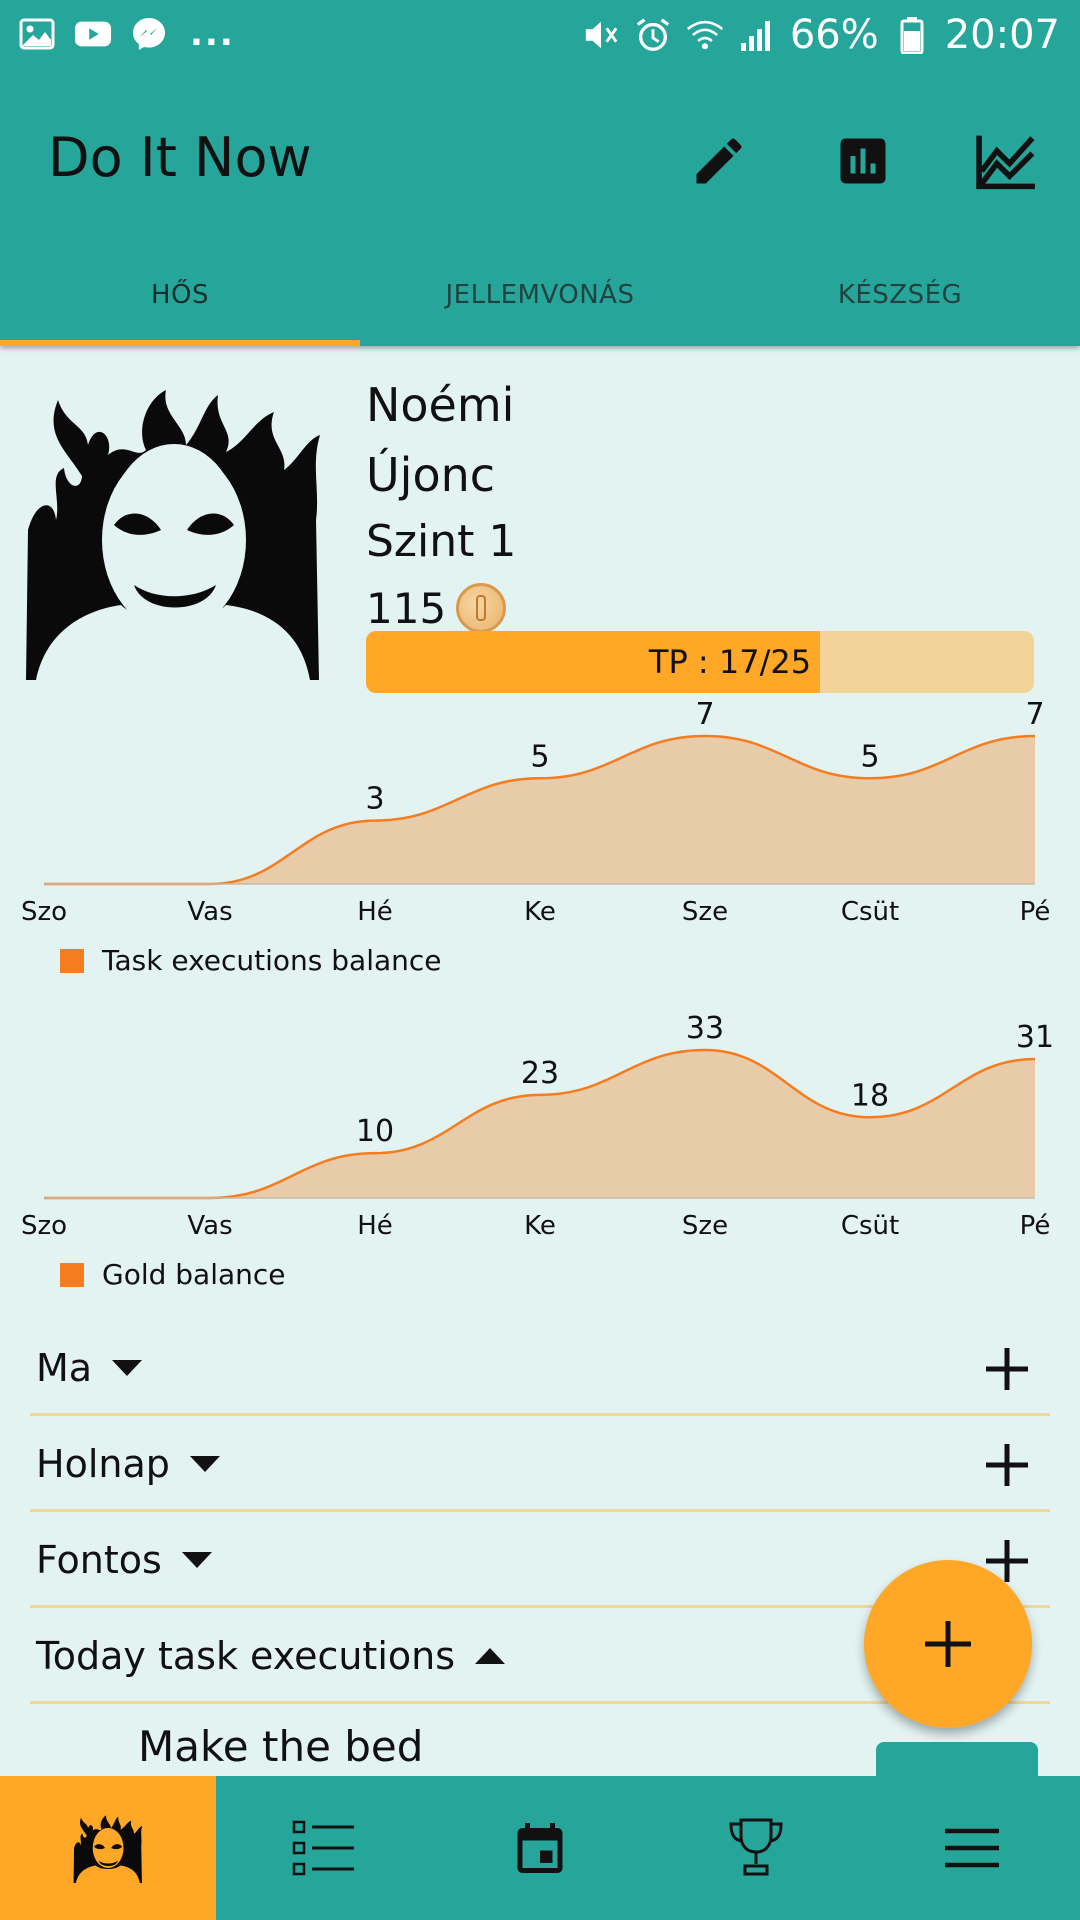 This screenshot has width=1080, height=1920. Describe the element at coordinates (406, 608) in the screenshot. I see `gold-amount: 115` at that location.